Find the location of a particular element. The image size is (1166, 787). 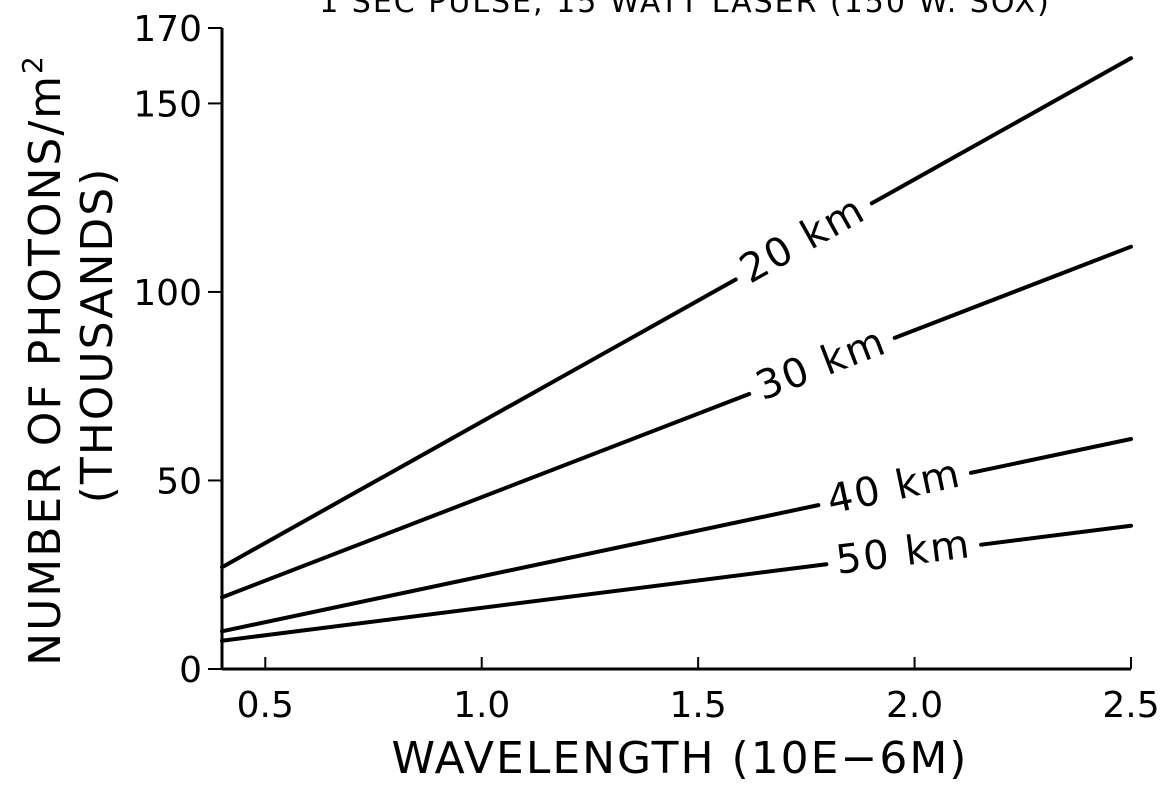

x-tick-label: 1.0 is located at coordinates (481, 705).